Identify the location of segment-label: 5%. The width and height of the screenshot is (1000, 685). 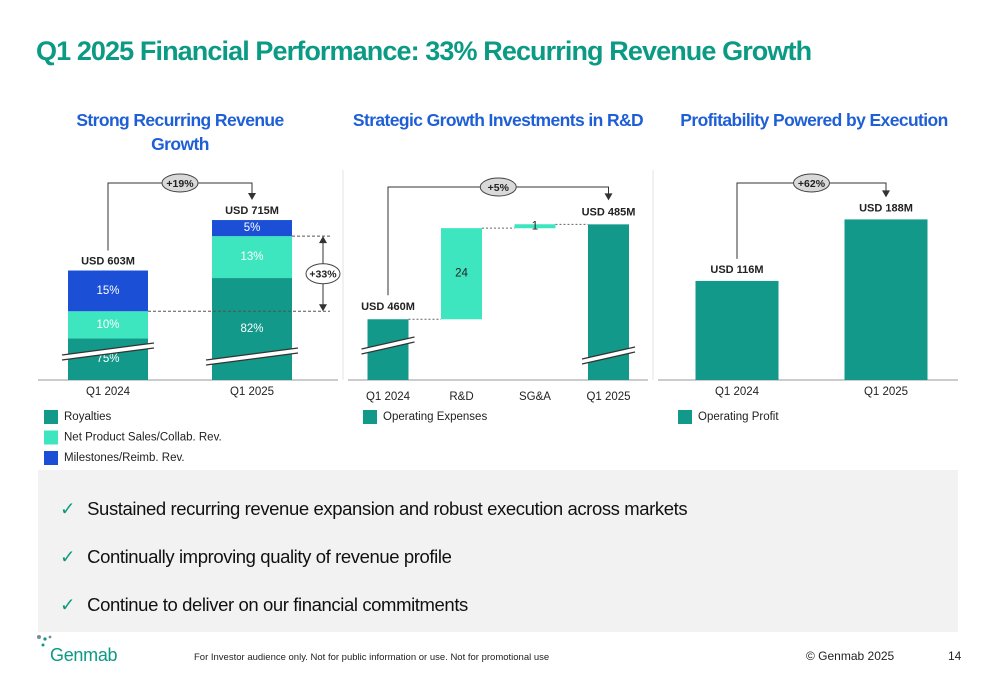
(252, 228).